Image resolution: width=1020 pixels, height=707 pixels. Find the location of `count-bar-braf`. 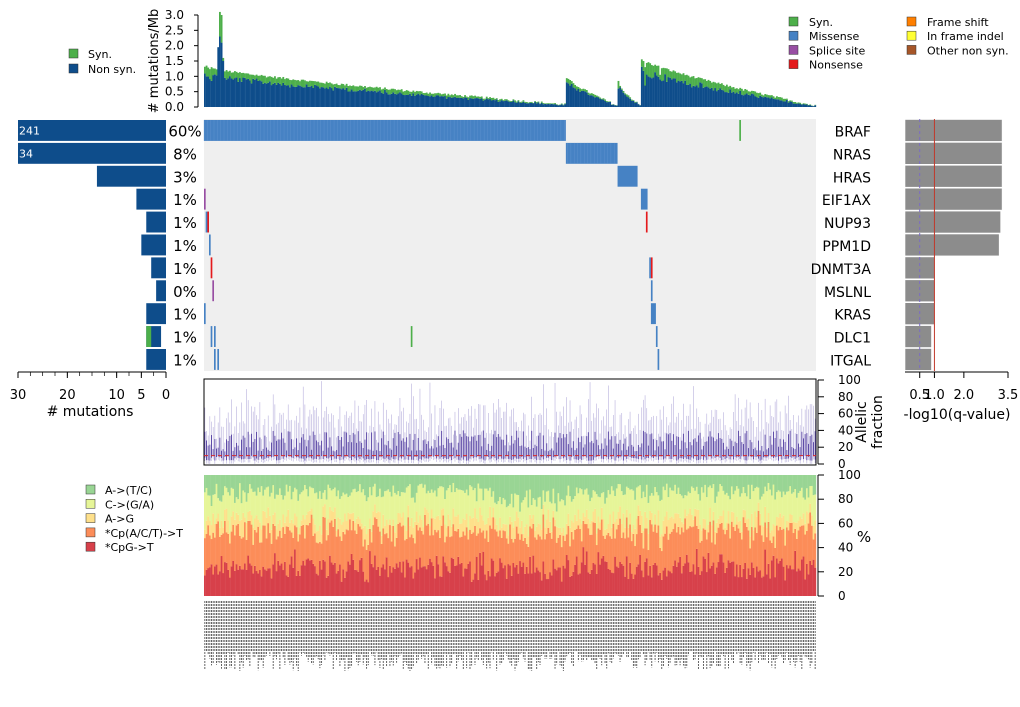

count-bar-braf is located at coordinates (92, 130).